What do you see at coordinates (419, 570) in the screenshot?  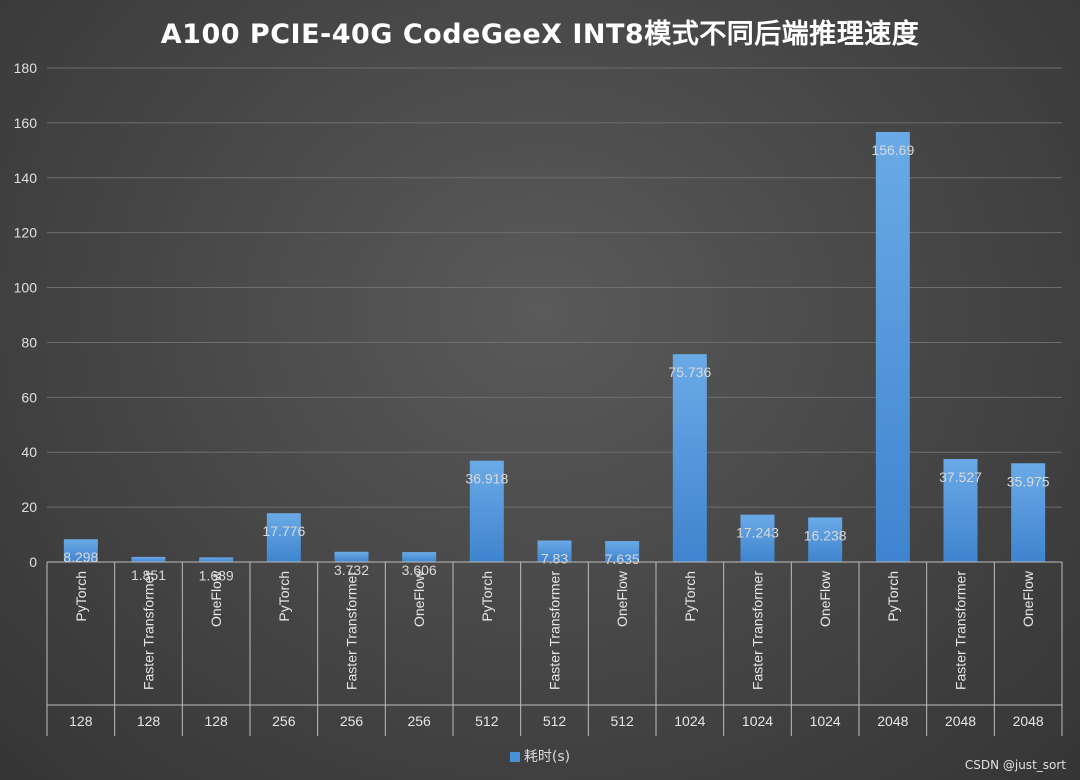 I see `data-label: 3.606` at bounding box center [419, 570].